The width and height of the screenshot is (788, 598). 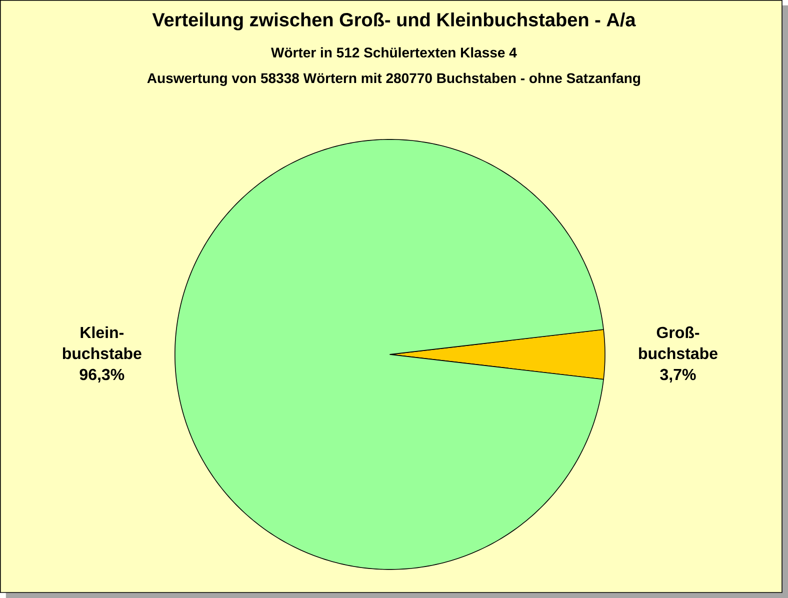 I want to click on data-label: 96,3%, so click(x=102, y=375).